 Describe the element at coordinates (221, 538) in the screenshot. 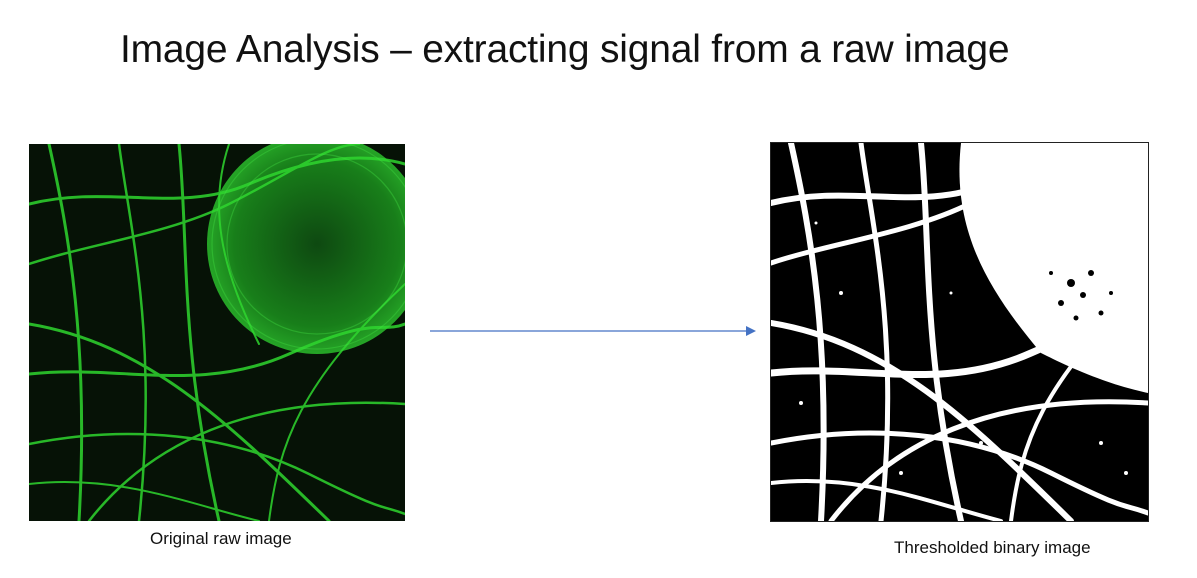

I see `raw-image-caption: Original raw image` at that location.